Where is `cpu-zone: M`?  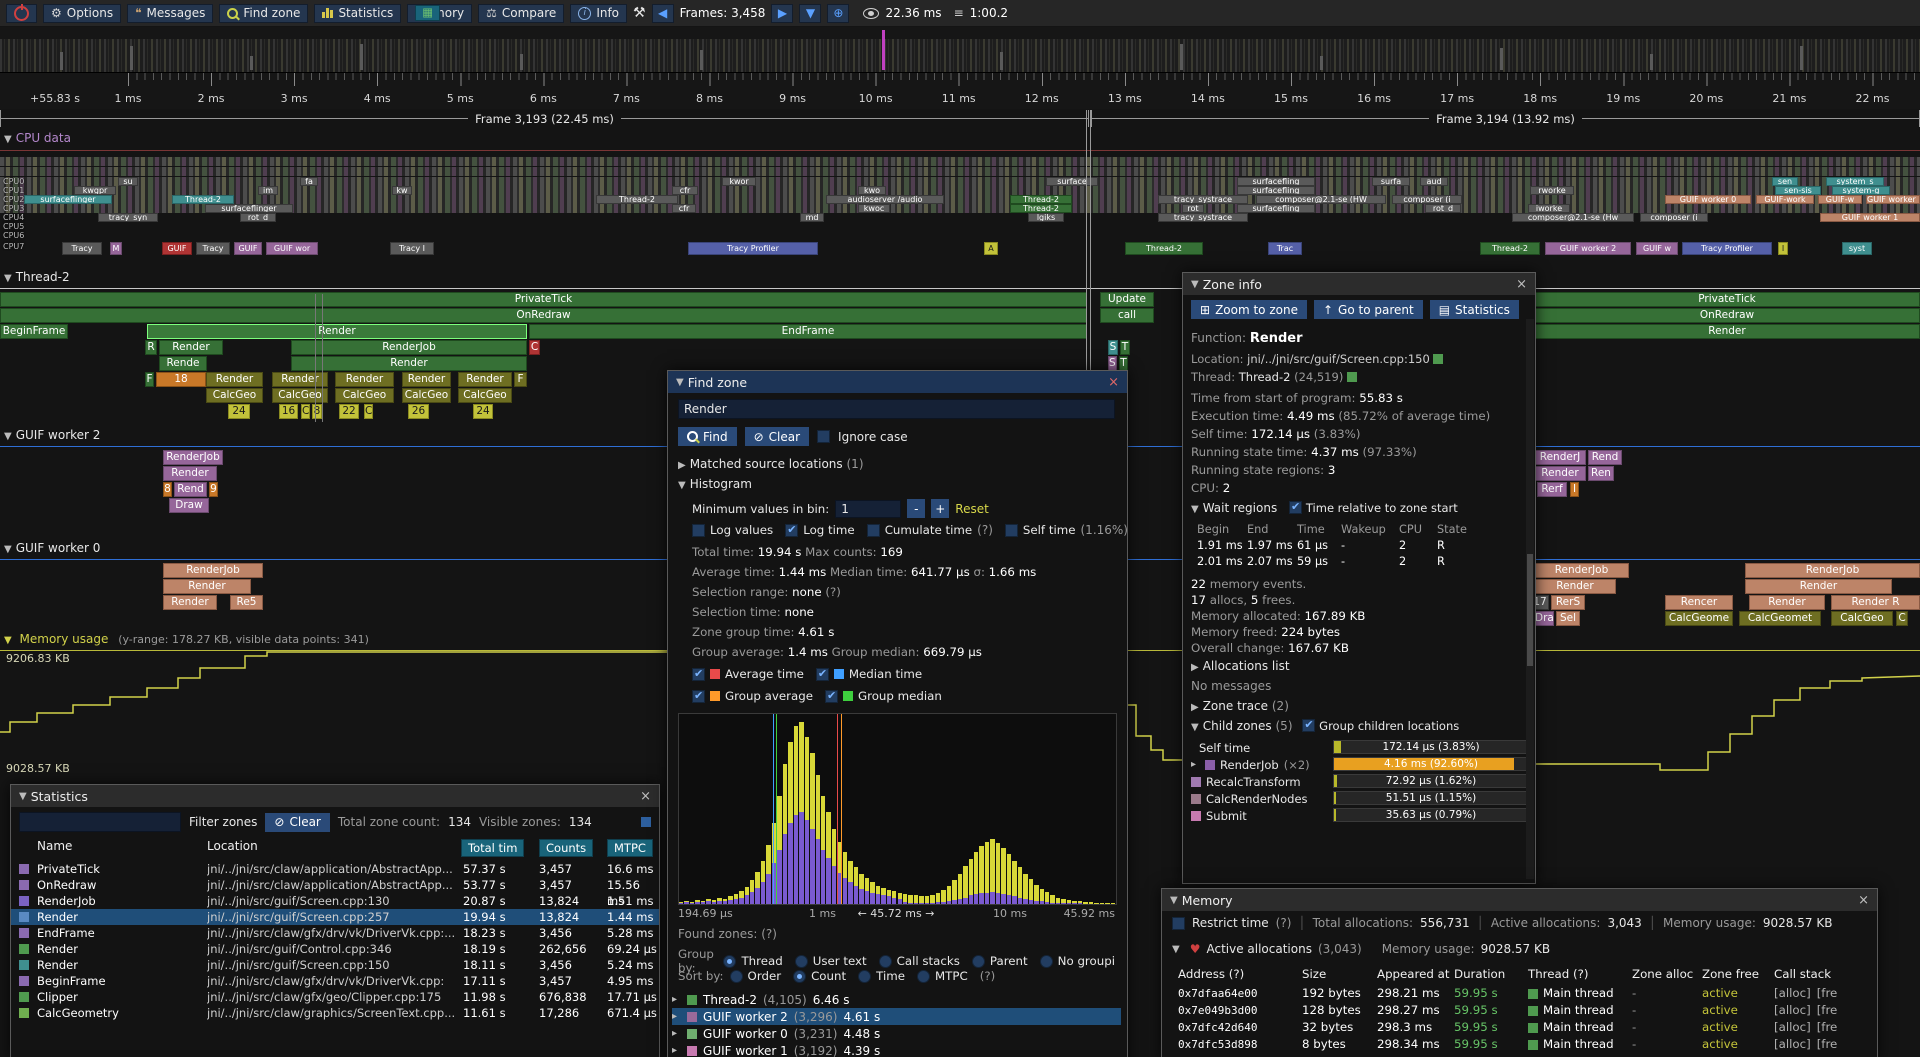 cpu-zone: M is located at coordinates (116, 248).